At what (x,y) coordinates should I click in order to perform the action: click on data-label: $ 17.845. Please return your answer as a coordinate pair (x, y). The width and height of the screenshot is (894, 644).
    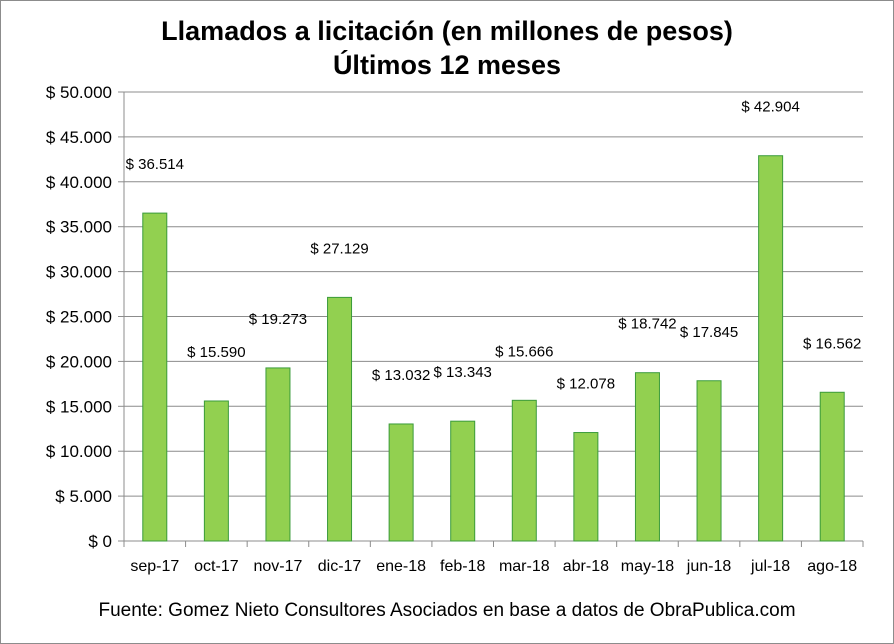
    Looking at the image, I should click on (709, 332).